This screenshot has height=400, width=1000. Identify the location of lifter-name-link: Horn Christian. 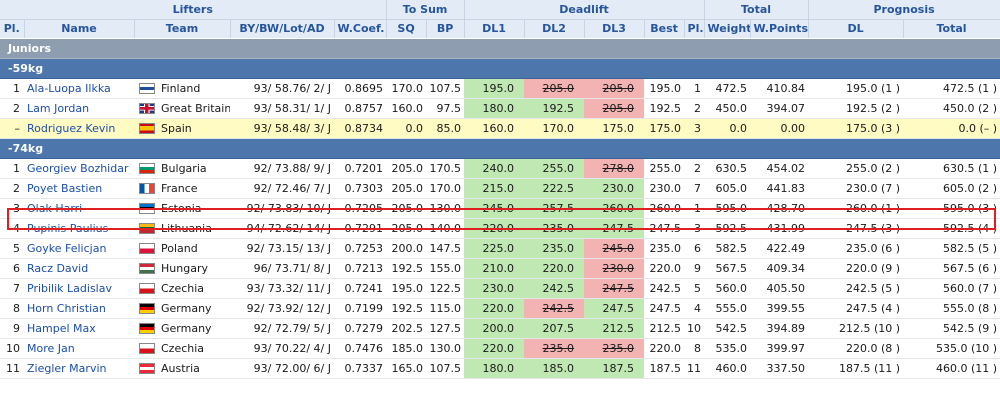
(79, 308).